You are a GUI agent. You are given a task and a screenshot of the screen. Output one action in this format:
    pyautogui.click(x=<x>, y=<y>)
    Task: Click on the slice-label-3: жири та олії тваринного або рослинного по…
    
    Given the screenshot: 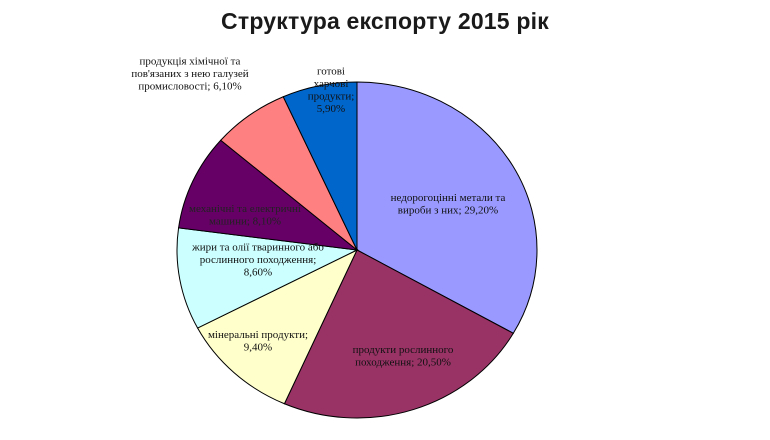 What is the action you would take?
    pyautogui.click(x=257, y=260)
    